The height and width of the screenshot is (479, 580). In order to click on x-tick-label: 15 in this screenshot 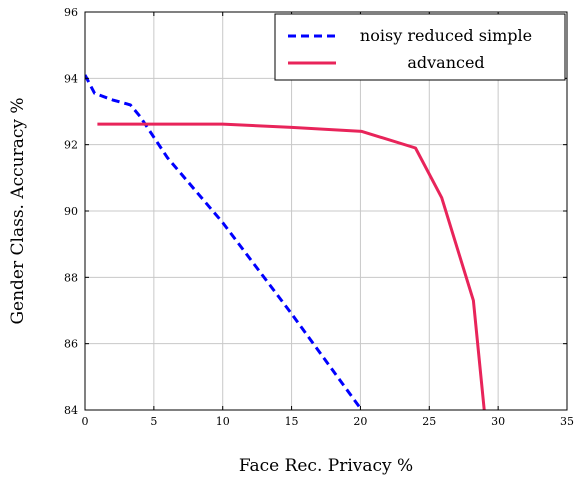, I will do `click(292, 421)`.